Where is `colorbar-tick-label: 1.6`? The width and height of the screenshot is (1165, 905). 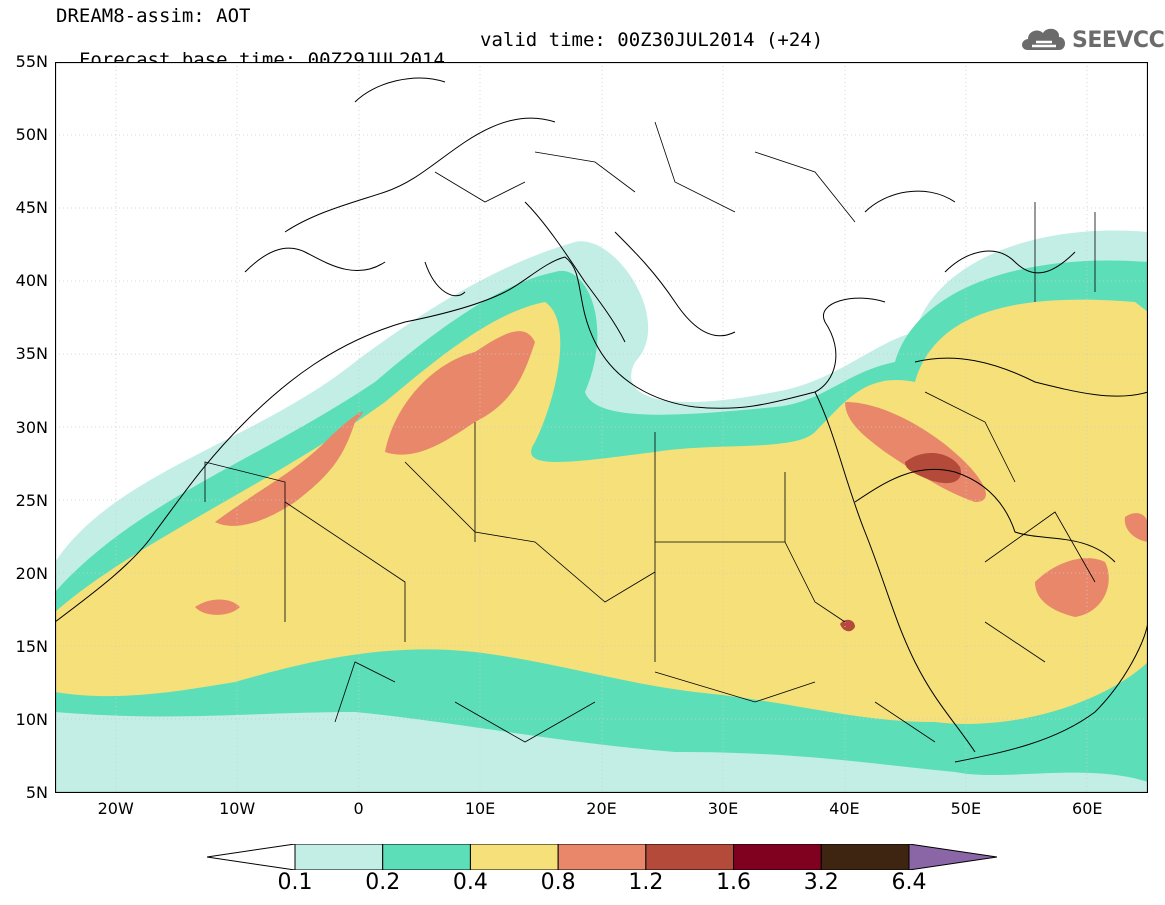 colorbar-tick-label: 1.6 is located at coordinates (734, 882).